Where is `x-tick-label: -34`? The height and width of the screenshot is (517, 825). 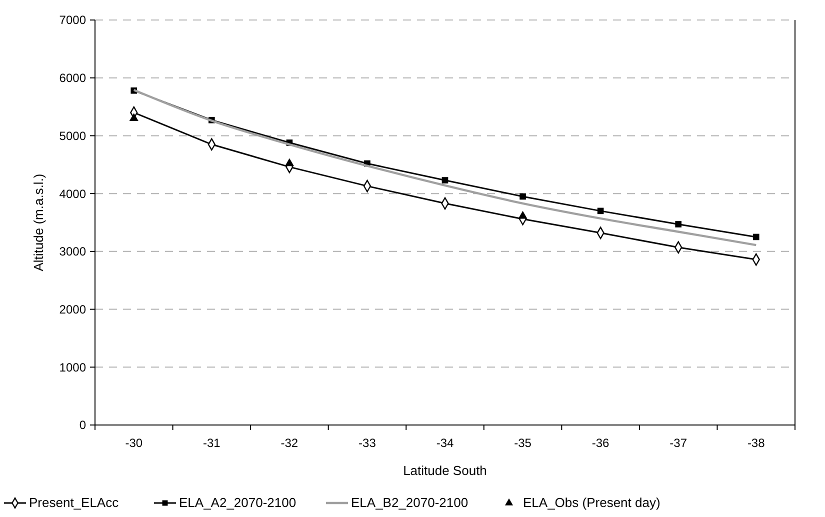 x-tick-label: -34 is located at coordinates (445, 443).